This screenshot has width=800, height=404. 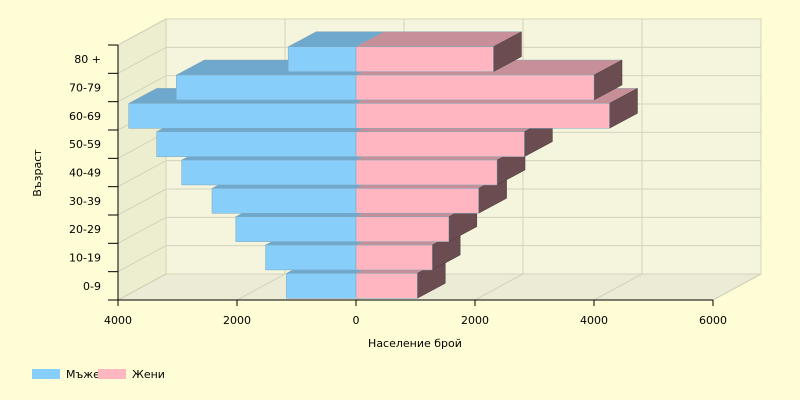 What do you see at coordinates (46, 374) in the screenshot?
I see `legend-swatch-male` at bounding box center [46, 374].